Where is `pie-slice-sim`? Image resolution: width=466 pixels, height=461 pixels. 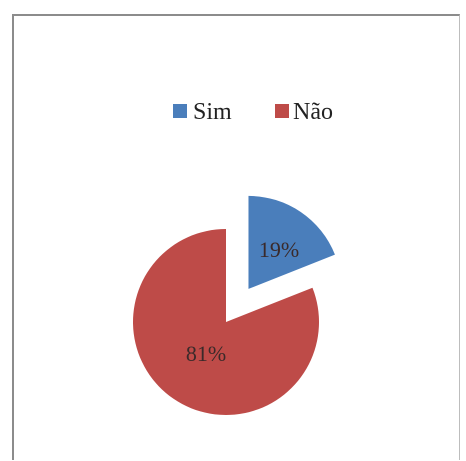
pie-slice-sim is located at coordinates (291, 242).